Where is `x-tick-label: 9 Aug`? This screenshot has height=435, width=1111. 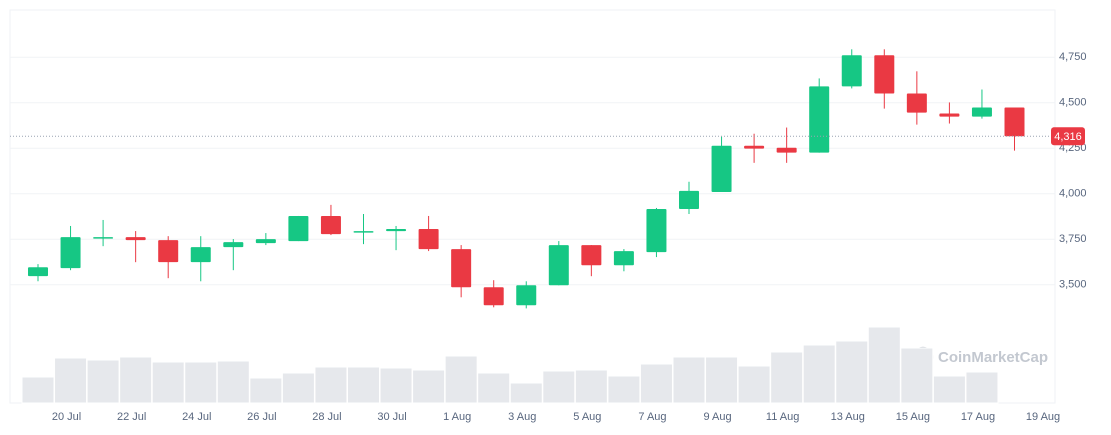 x-tick-label: 9 Aug is located at coordinates (717, 417).